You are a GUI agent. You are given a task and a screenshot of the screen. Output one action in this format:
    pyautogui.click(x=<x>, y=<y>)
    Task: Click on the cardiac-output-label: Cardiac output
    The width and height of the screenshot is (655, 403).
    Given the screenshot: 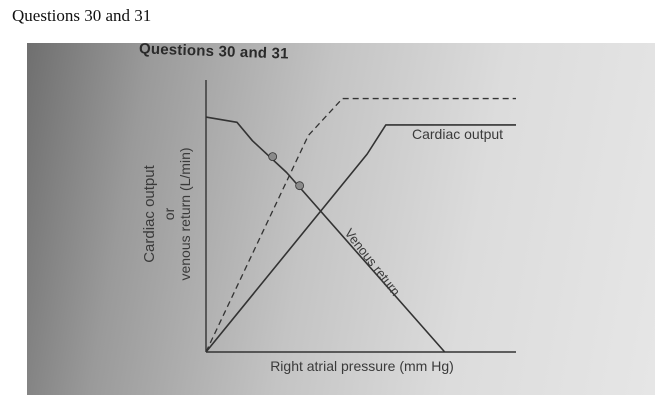 What is the action you would take?
    pyautogui.click(x=457, y=134)
    